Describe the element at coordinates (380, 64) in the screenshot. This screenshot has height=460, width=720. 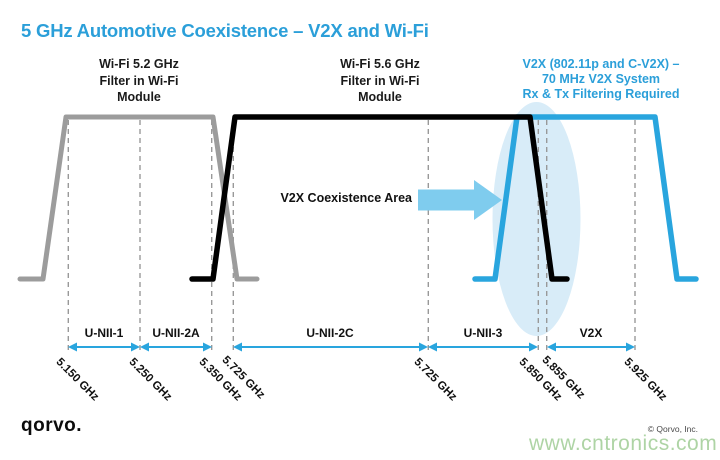
I see `wifi-56-header-line1: Wi-Fi 5.6 GHz` at that location.